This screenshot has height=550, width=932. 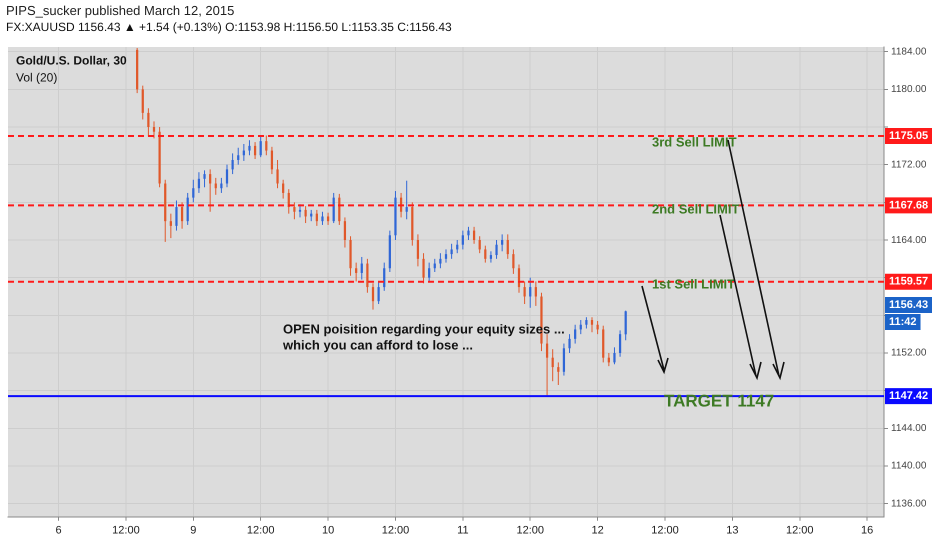 What do you see at coordinates (58, 530) in the screenshot?
I see `x-tick-label: 6` at bounding box center [58, 530].